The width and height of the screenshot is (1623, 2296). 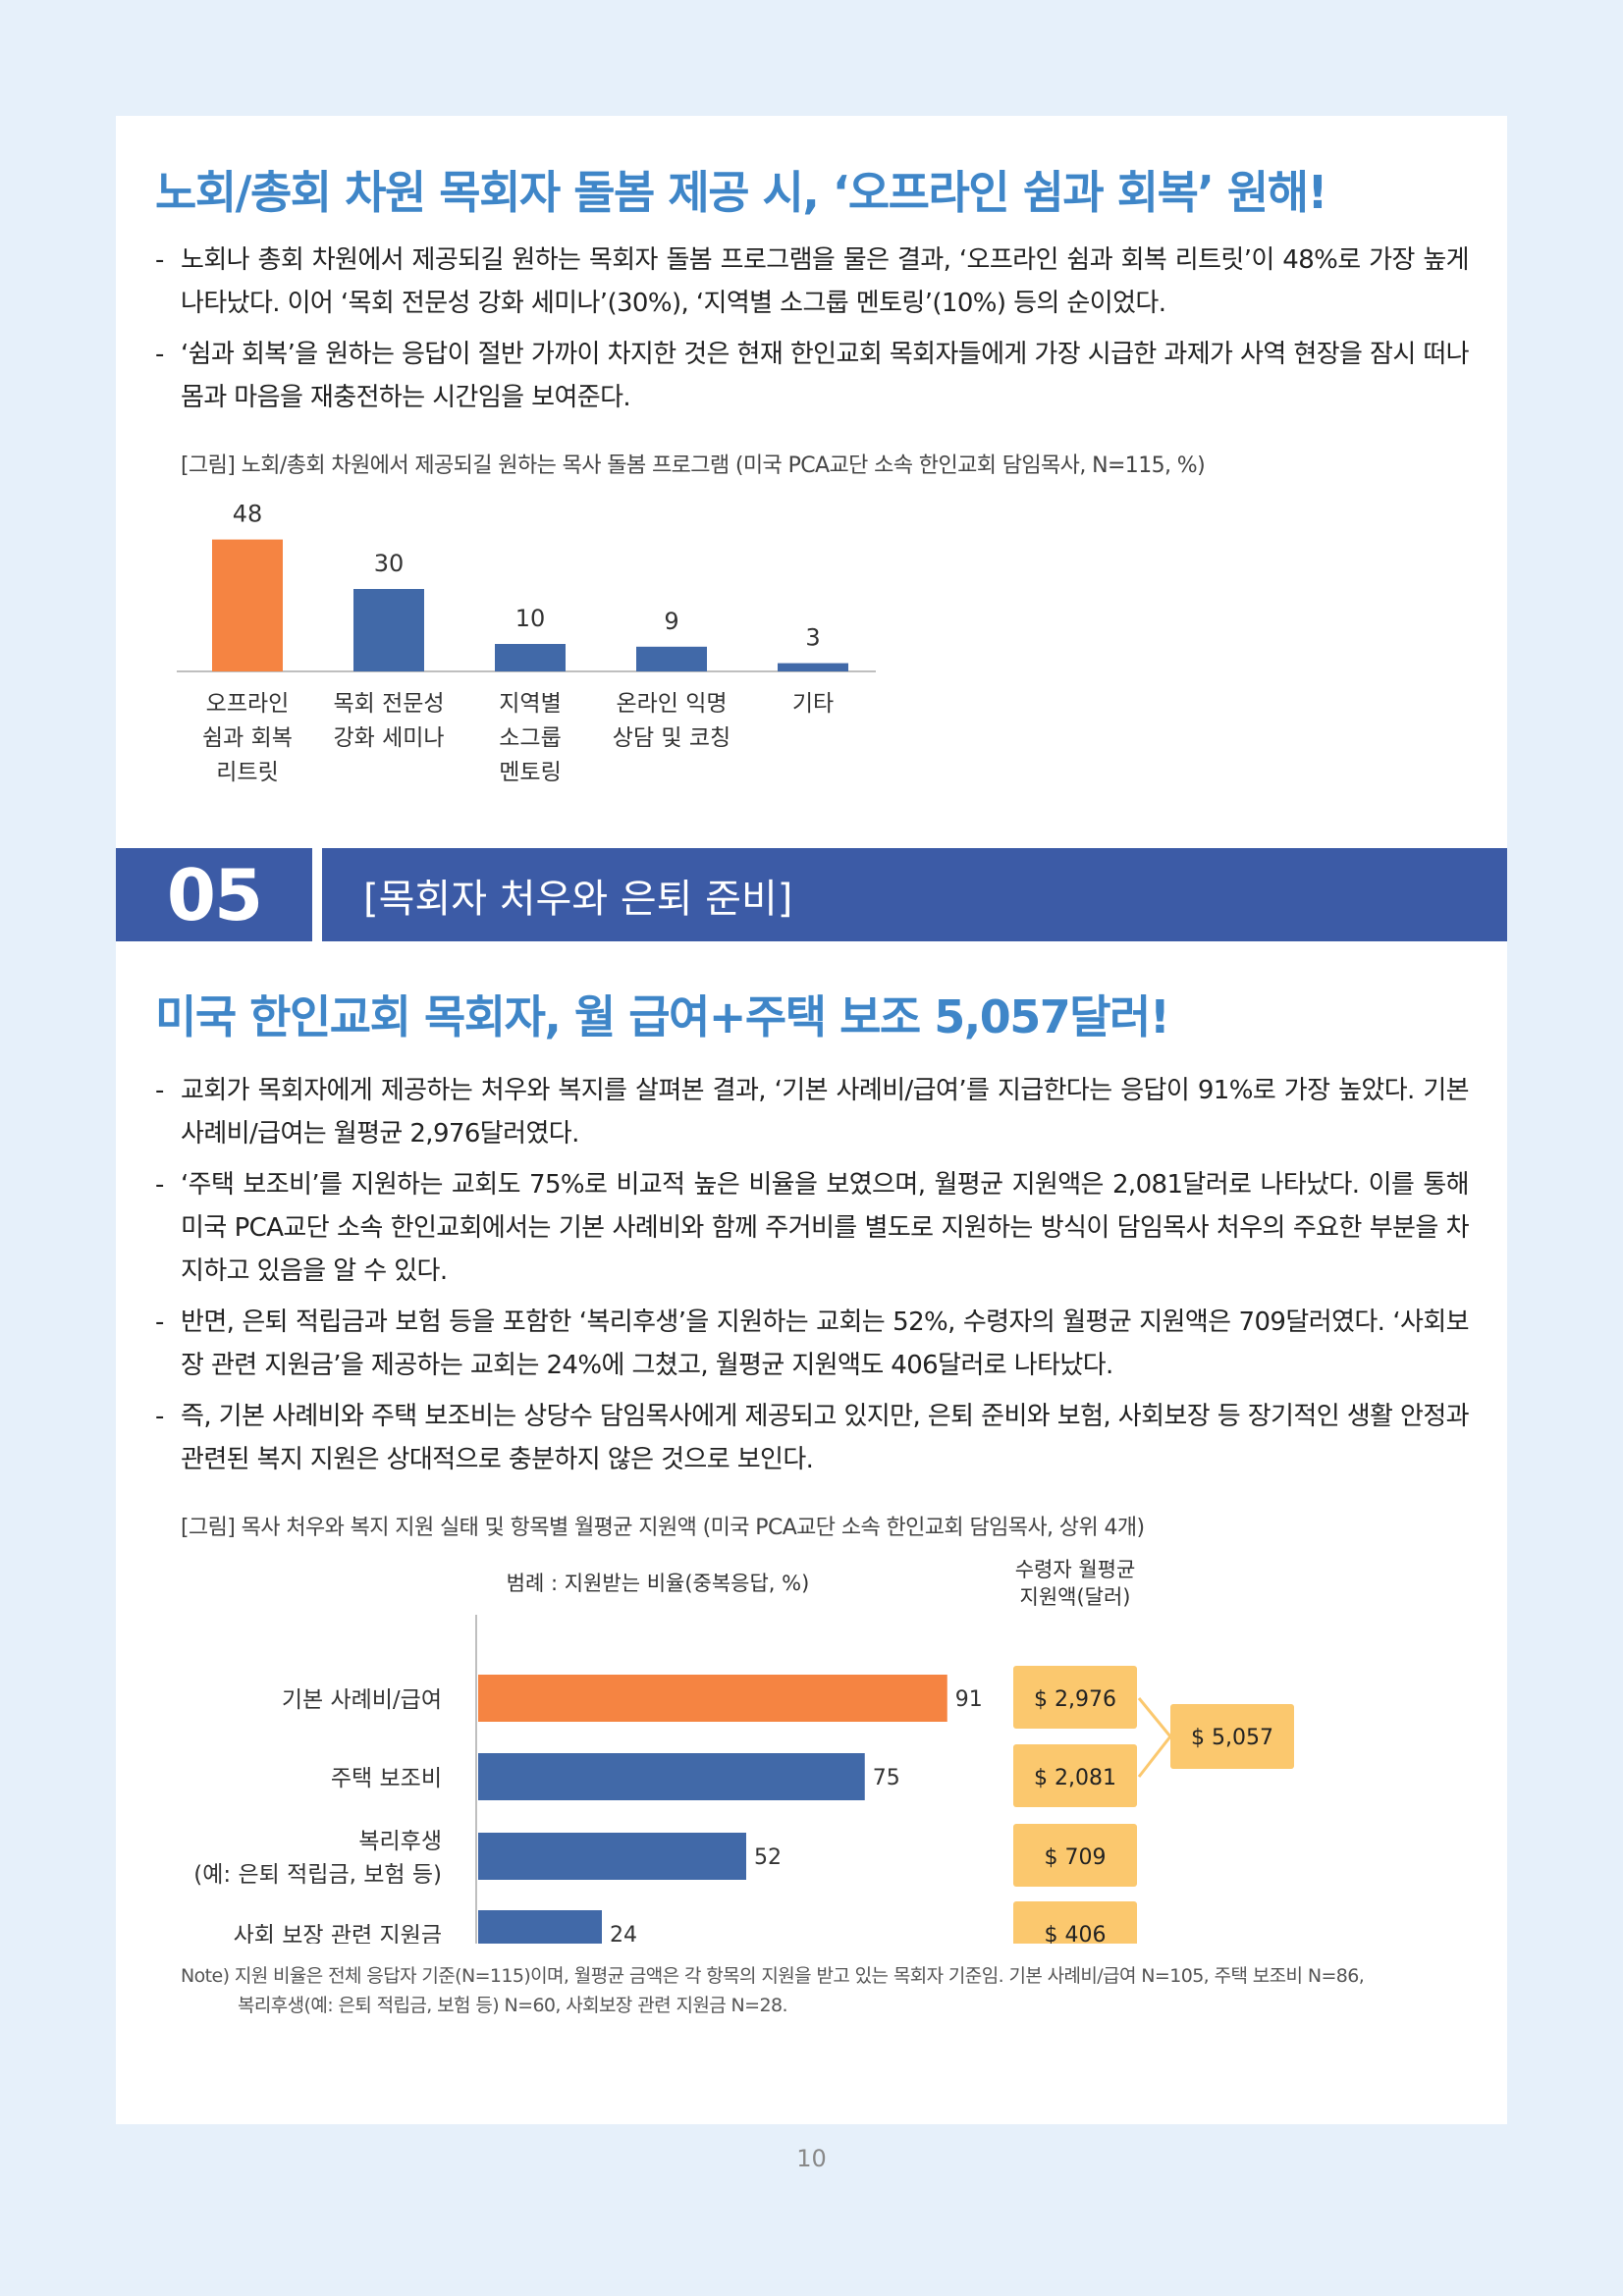 What do you see at coordinates (768, 1858) in the screenshot?
I see `hbar-value-label-2: 52` at bounding box center [768, 1858].